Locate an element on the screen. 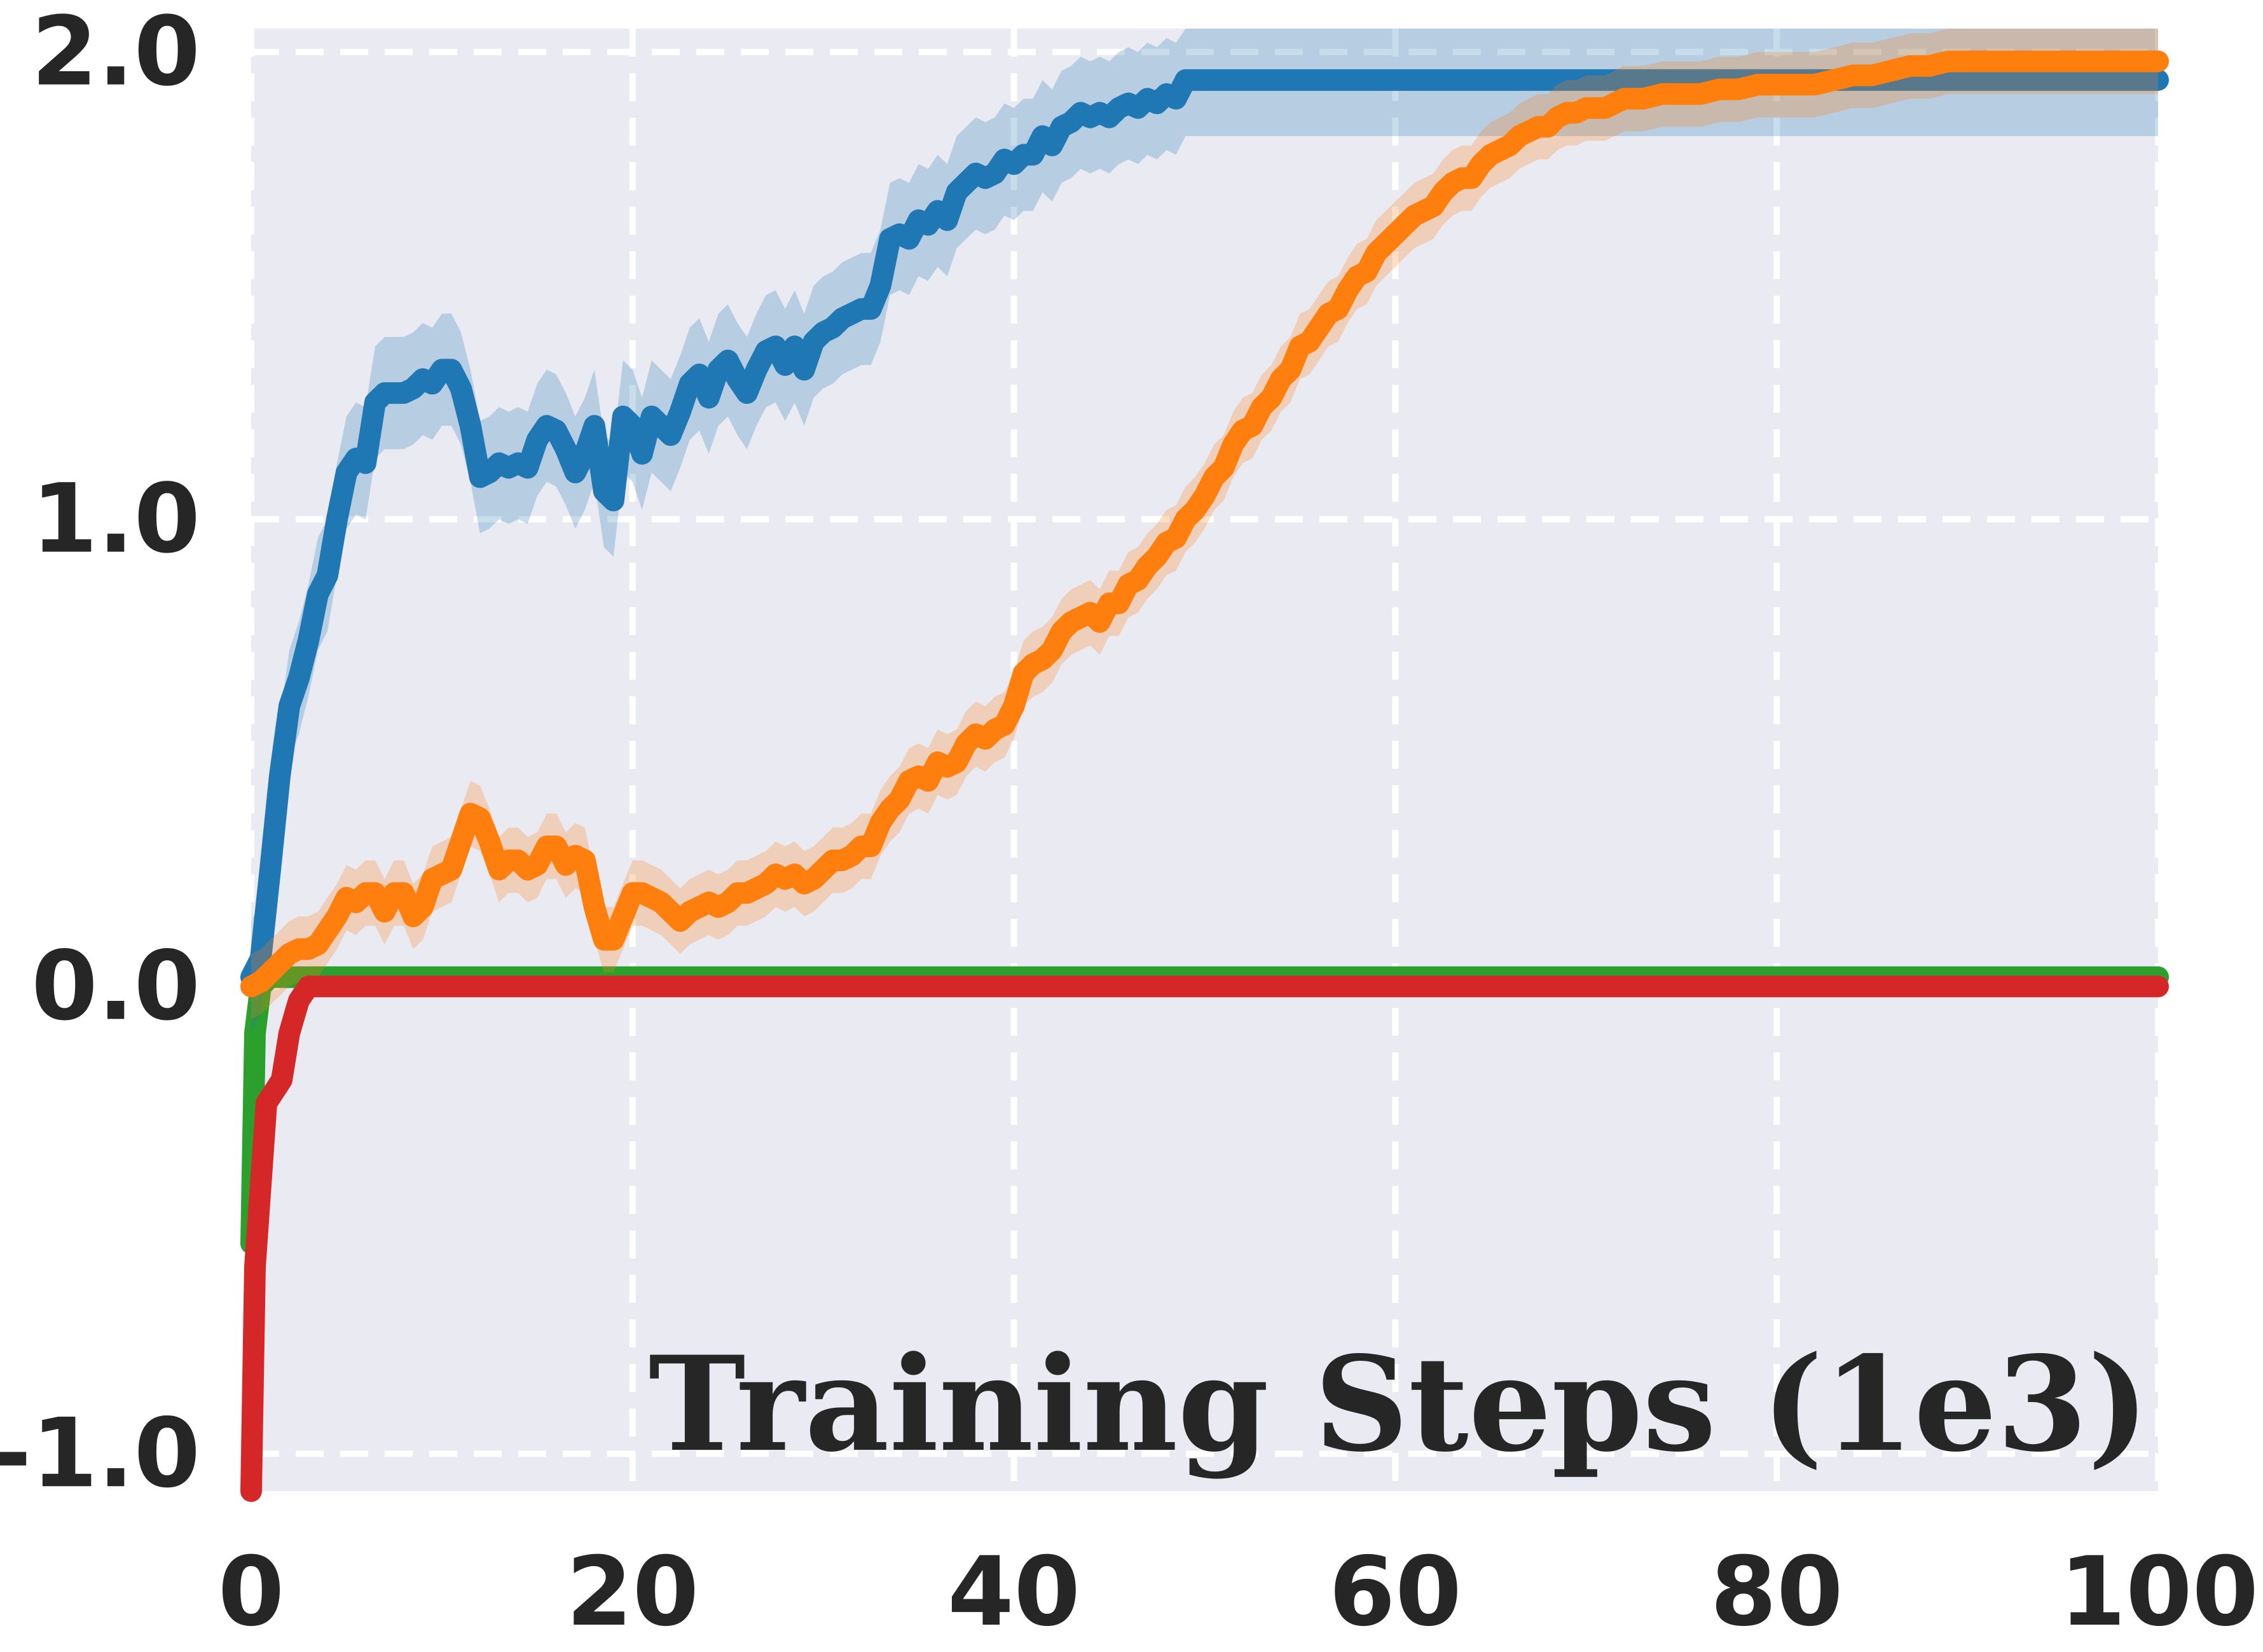  x-axis-label: Training Steps (1e3) is located at coordinates (1399, 1404).